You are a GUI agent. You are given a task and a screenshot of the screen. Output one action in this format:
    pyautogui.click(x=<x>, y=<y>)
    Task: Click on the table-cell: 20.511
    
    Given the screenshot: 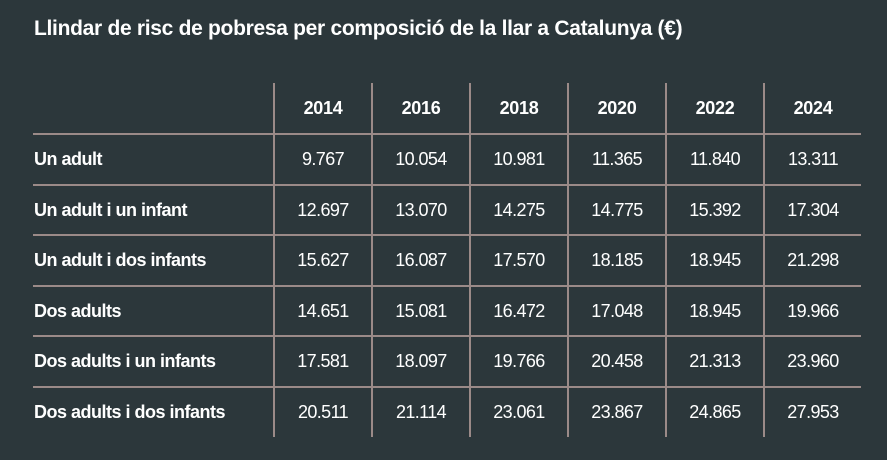 What is the action you would take?
    pyautogui.click(x=323, y=412)
    